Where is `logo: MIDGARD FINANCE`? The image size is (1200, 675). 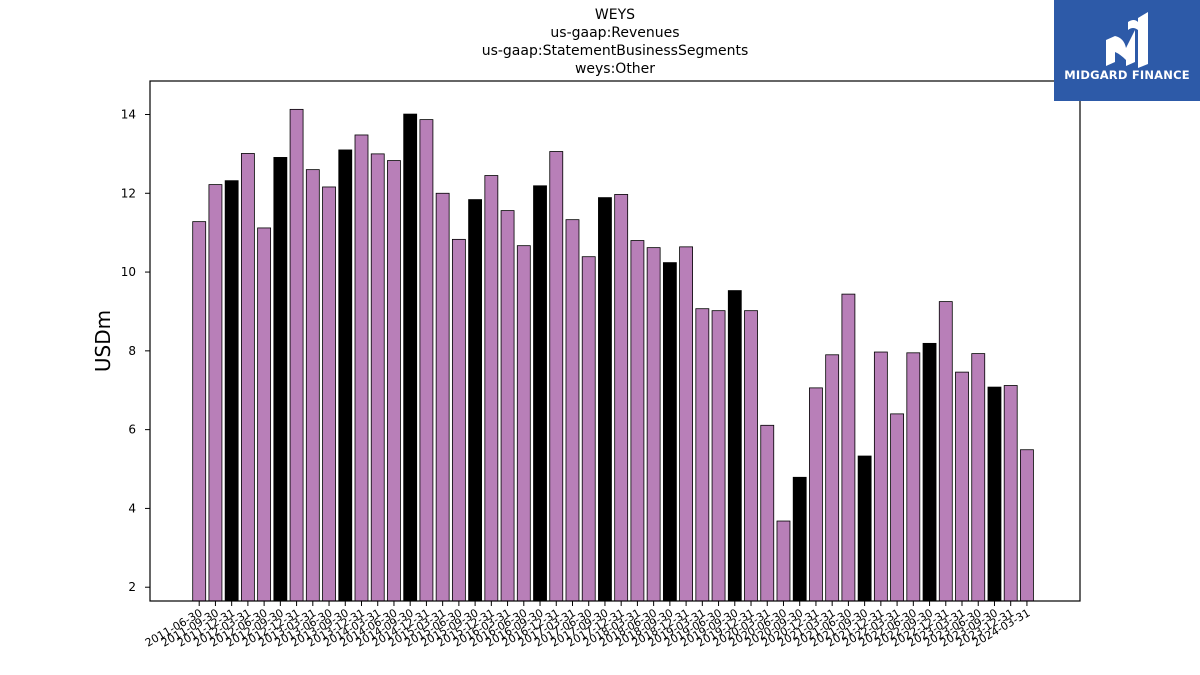 logo: MIDGARD FINANCE is located at coordinates (1127, 50).